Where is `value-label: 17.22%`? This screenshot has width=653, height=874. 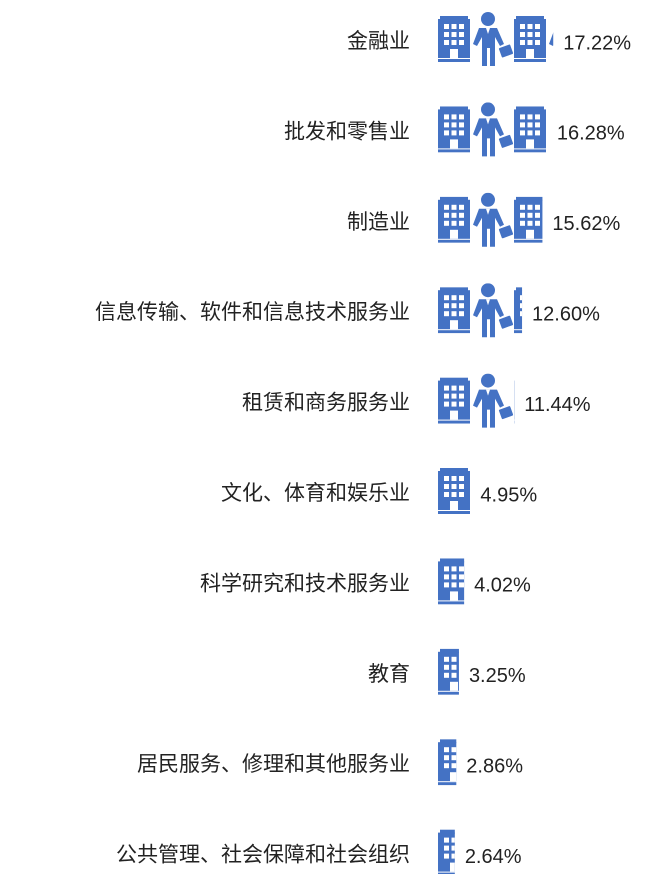 value-label: 17.22% is located at coordinates (597, 43).